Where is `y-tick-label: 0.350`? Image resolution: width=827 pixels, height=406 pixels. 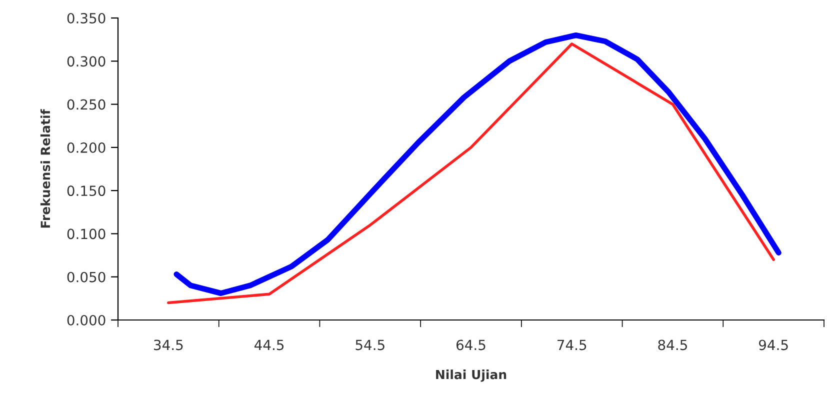 y-tick-label: 0.350 is located at coordinates (86, 18).